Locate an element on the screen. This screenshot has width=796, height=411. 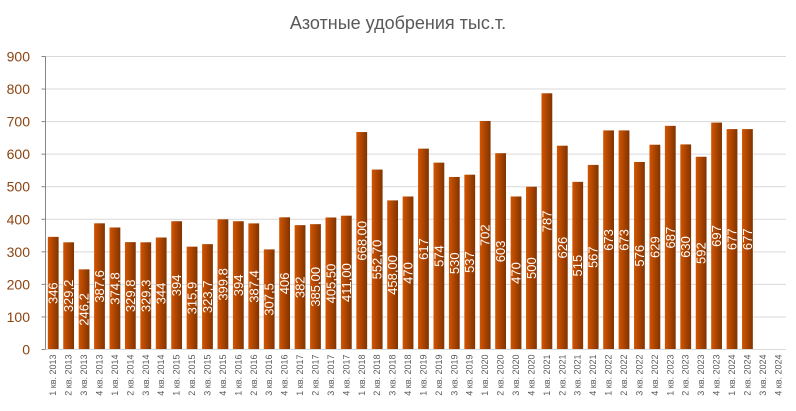
x-tick-label: 4 кв. 2014 is located at coordinates (161, 375).